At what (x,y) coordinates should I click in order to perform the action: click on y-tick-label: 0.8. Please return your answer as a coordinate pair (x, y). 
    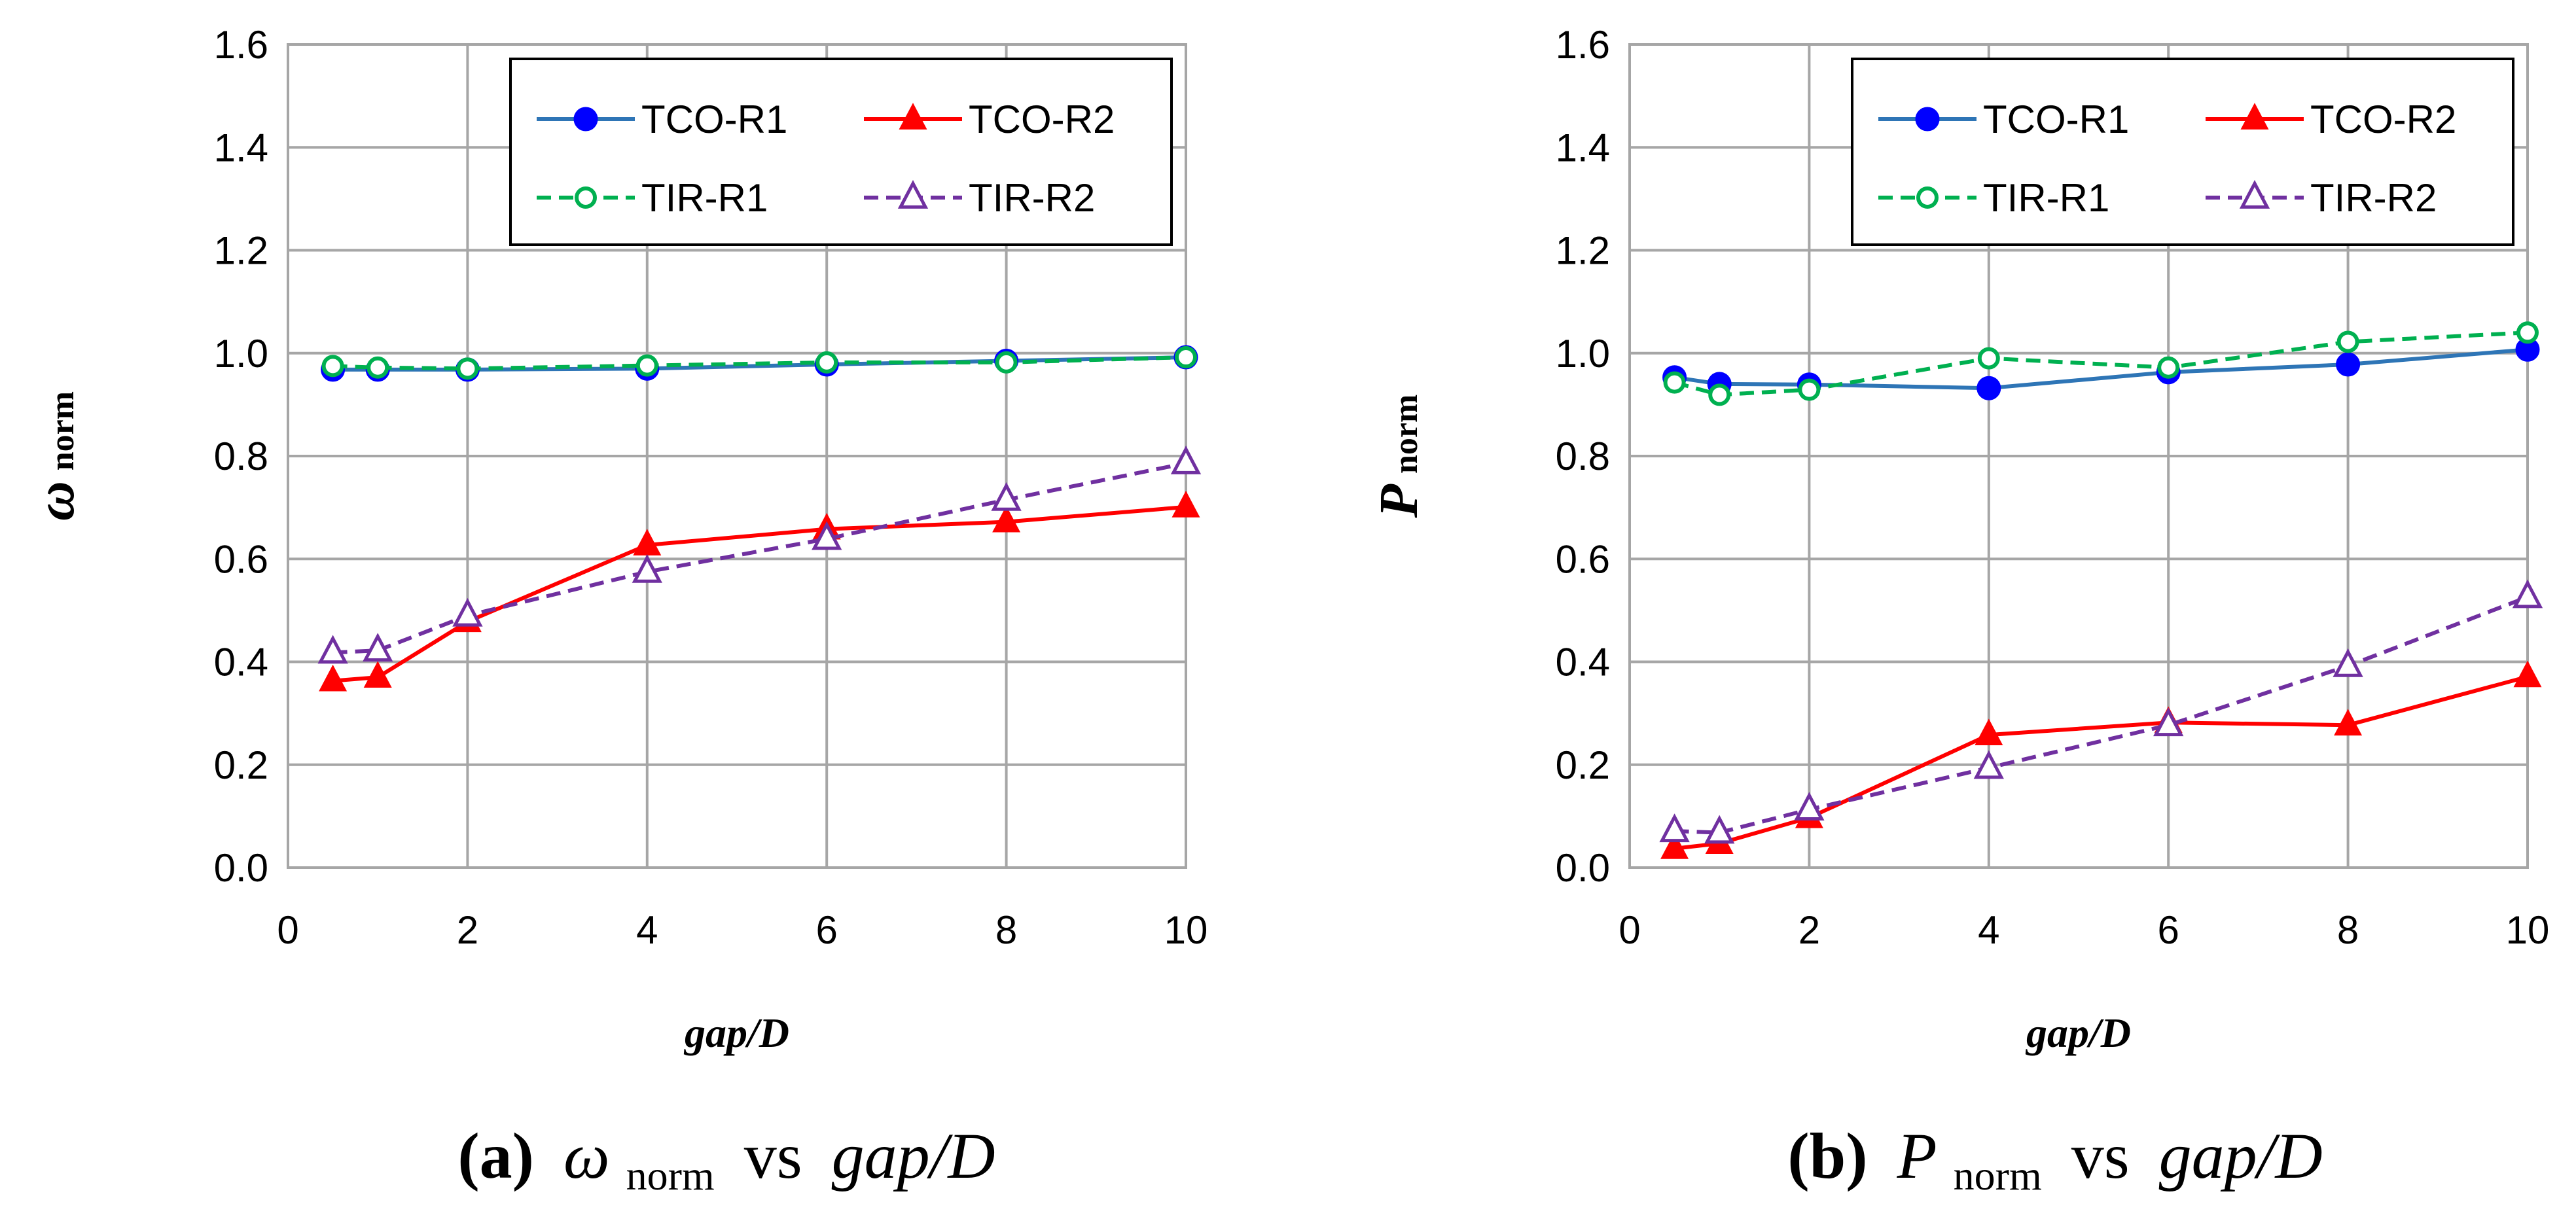
    Looking at the image, I should click on (241, 456).